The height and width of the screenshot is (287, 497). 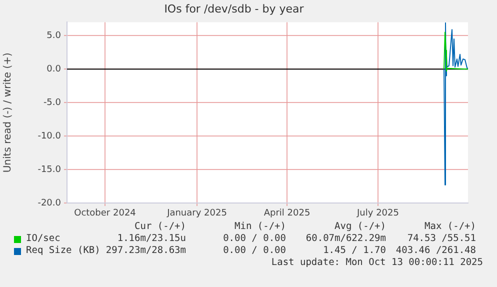 What do you see at coordinates (234, 9) in the screenshot?
I see `chart-title: IOs for /dev/sdb - by year` at bounding box center [234, 9].